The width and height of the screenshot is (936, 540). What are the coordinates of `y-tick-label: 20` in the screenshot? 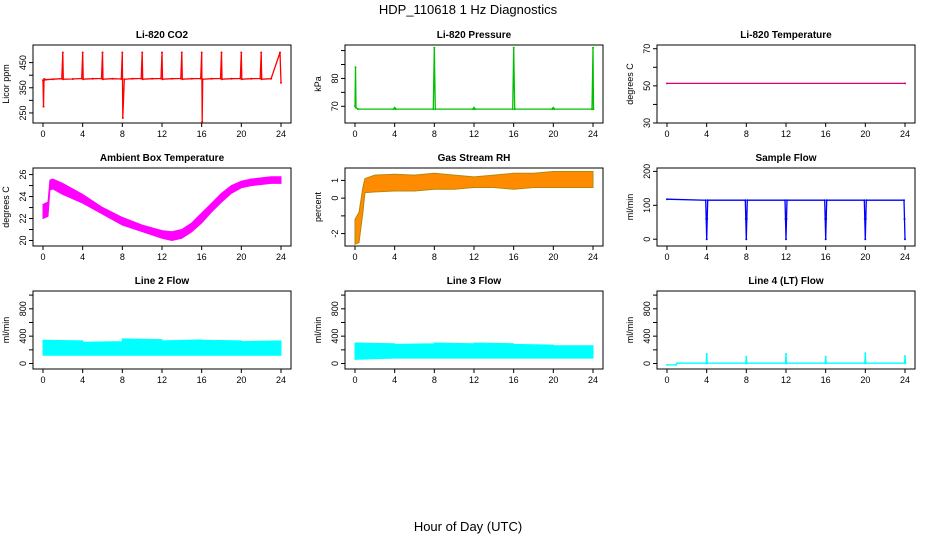 It's located at (23, 240).